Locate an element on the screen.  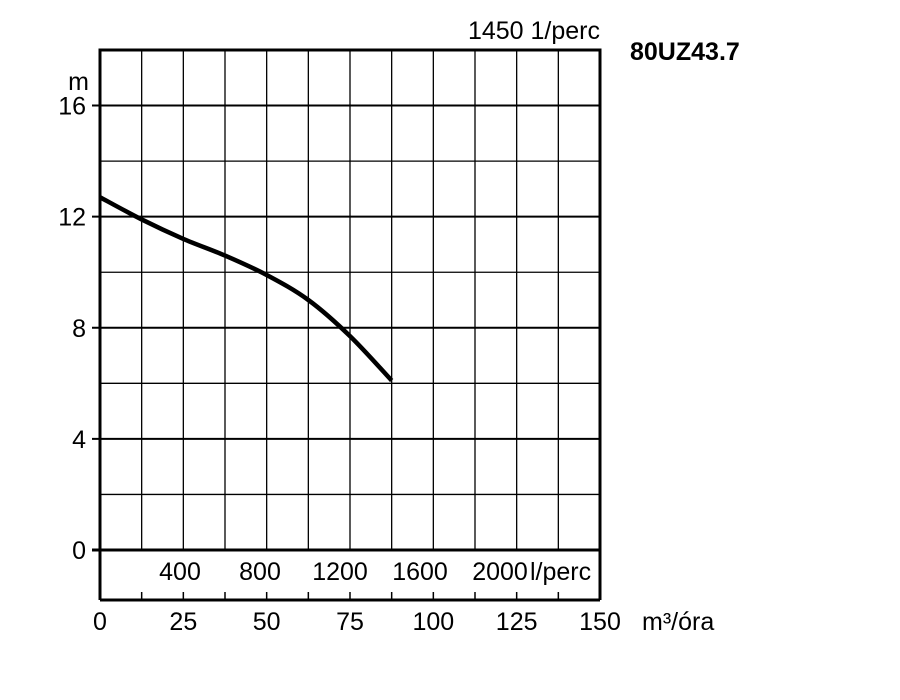
y-tick-label: 16 is located at coordinates (72, 107).